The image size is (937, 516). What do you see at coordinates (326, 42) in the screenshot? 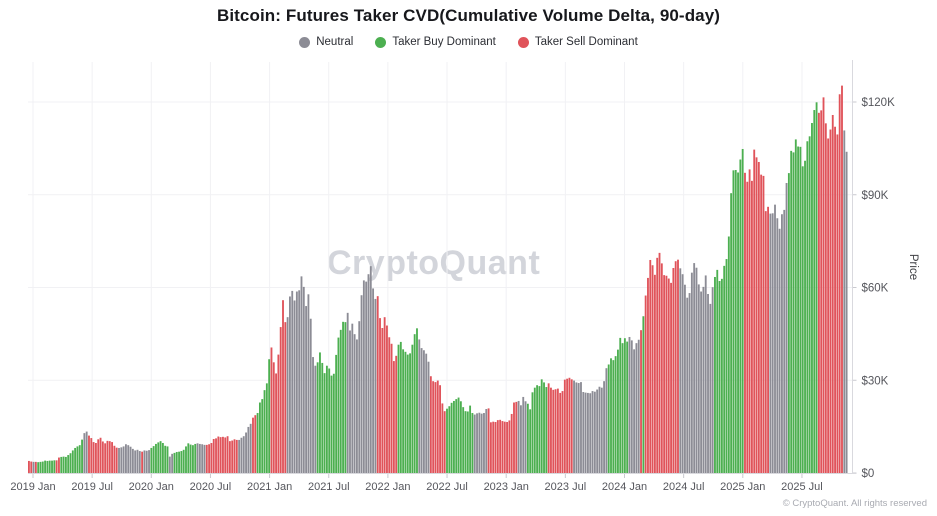
I see `legend-item-neutral: Neutral` at bounding box center [326, 42].